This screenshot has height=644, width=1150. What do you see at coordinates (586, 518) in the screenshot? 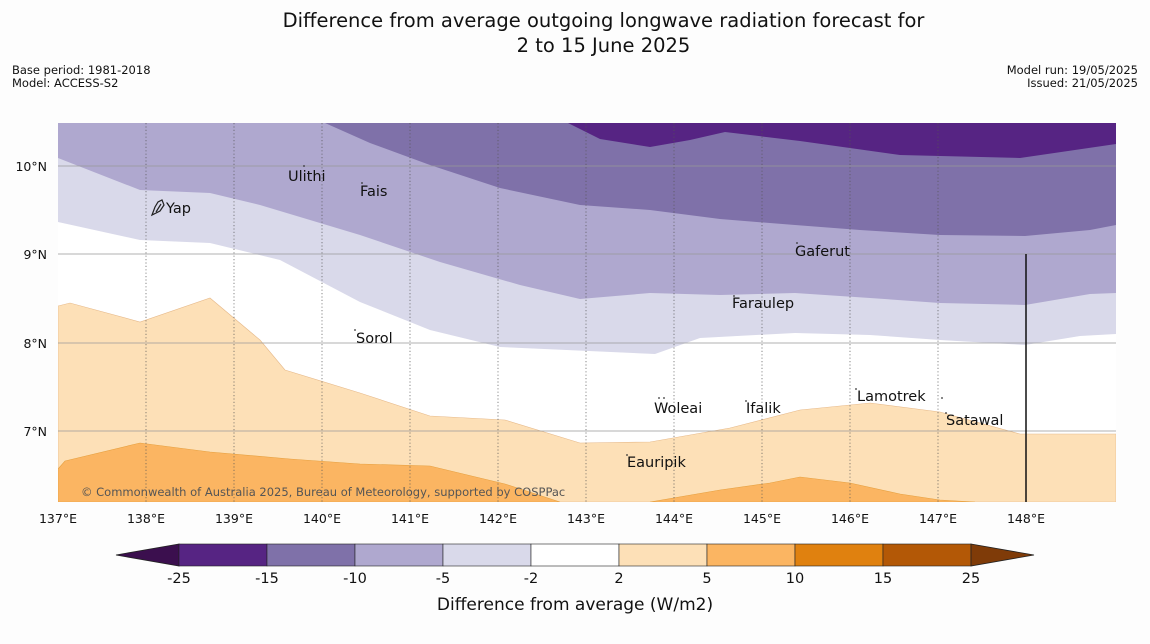
I see `lon-tick-143e: 143°E` at bounding box center [586, 518].